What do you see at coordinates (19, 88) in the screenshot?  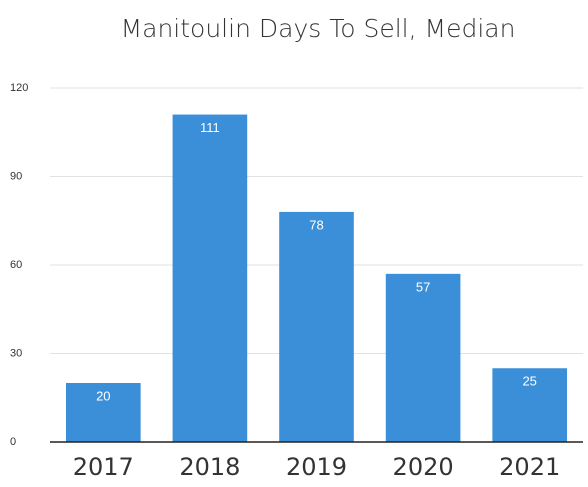 I see `y-tick-label: 120` at bounding box center [19, 88].